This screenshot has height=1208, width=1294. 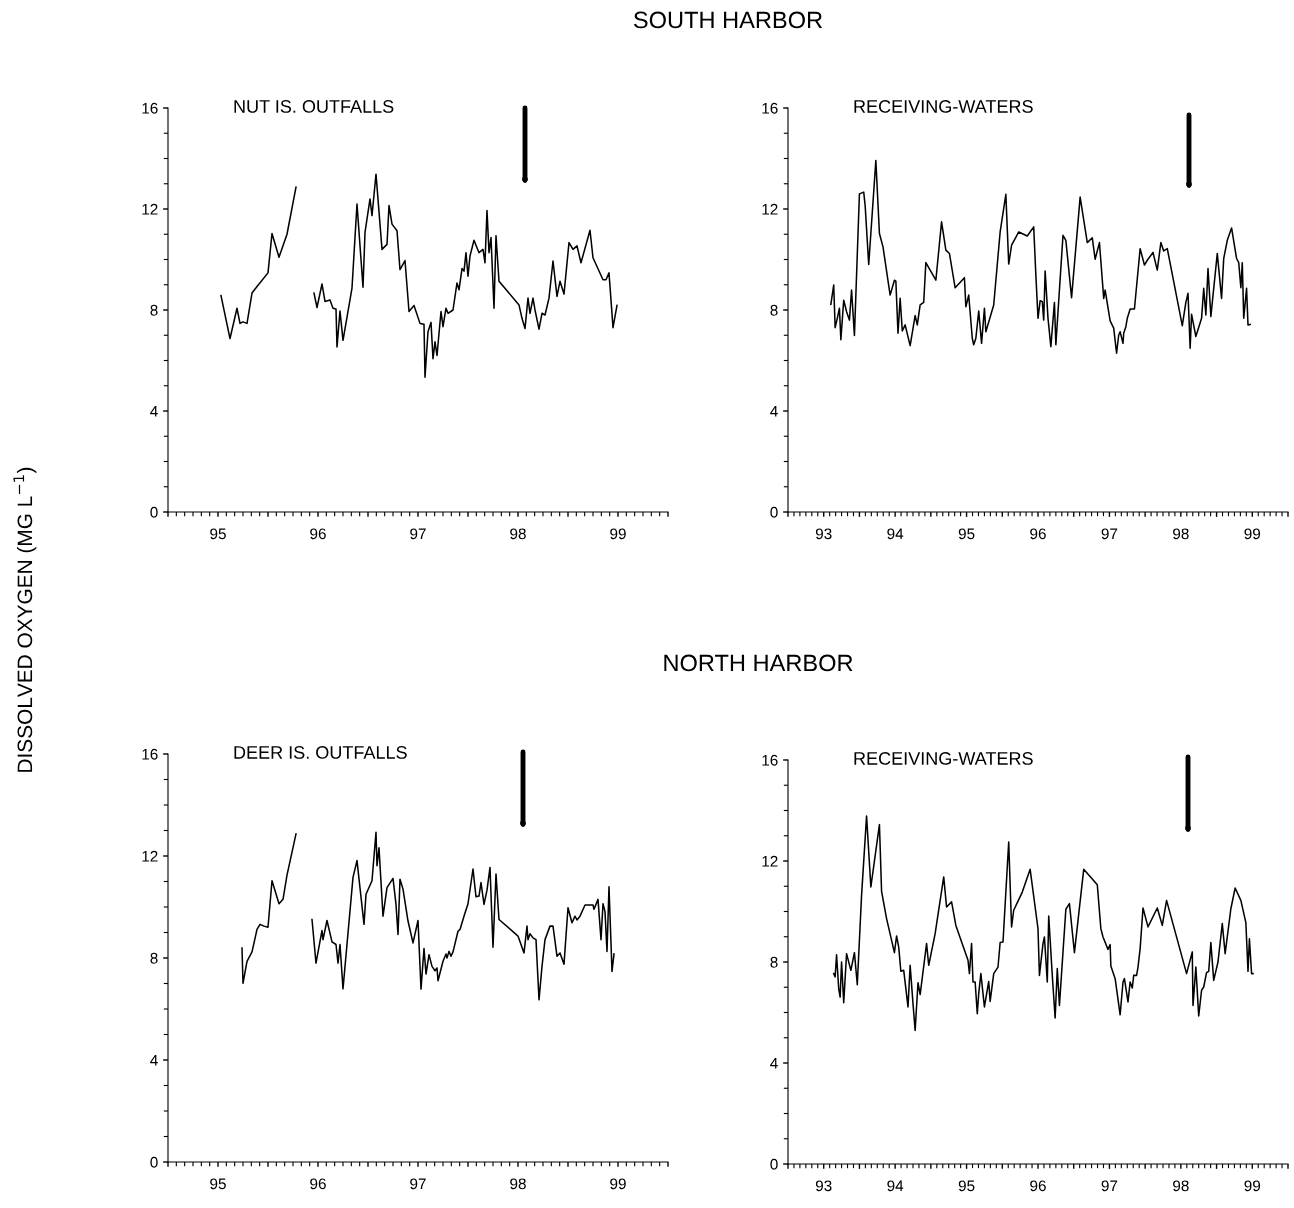 What do you see at coordinates (25, 619) in the screenshot?
I see `y-axis-title: DISSOLVED OXYGEN (MG L$^{−1}$)` at bounding box center [25, 619].